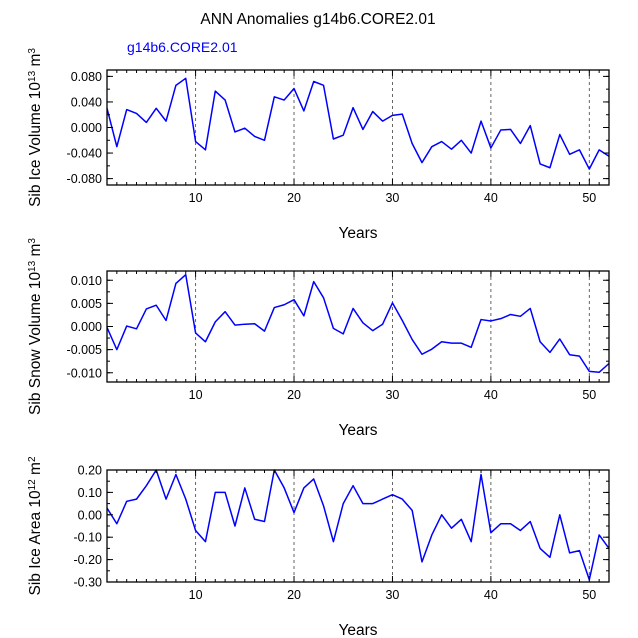 This screenshot has width=638, height=638. Describe the element at coordinates (84, 373) in the screenshot. I see `y-tick-label: -0.010` at that location.